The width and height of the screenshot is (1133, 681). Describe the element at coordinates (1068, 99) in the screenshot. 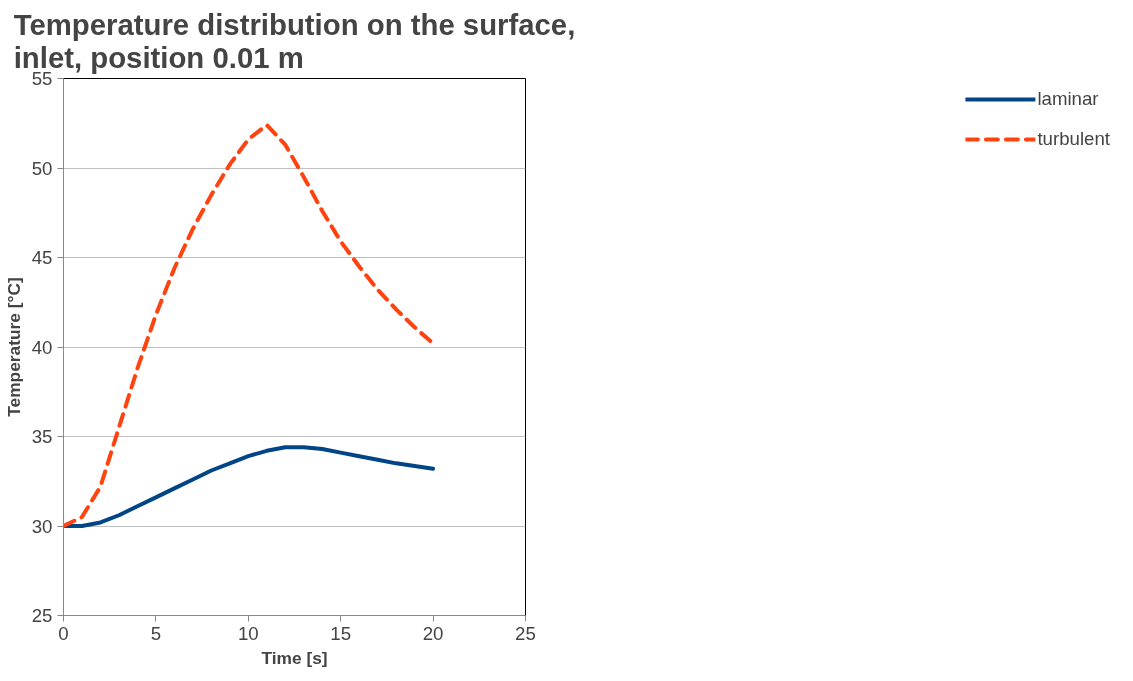

I see `legend-label: laminar` at that location.